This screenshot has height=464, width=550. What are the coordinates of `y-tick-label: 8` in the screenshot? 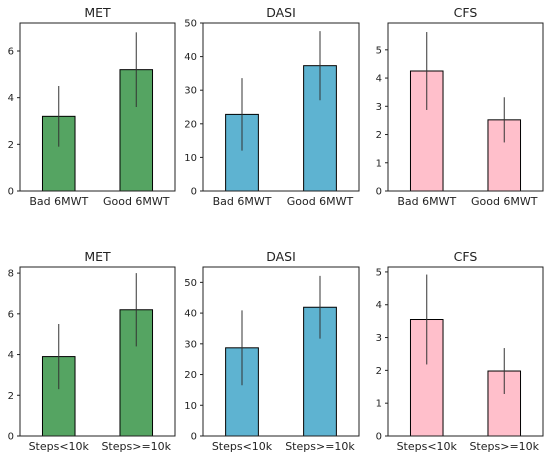 It's located at (11, 274).